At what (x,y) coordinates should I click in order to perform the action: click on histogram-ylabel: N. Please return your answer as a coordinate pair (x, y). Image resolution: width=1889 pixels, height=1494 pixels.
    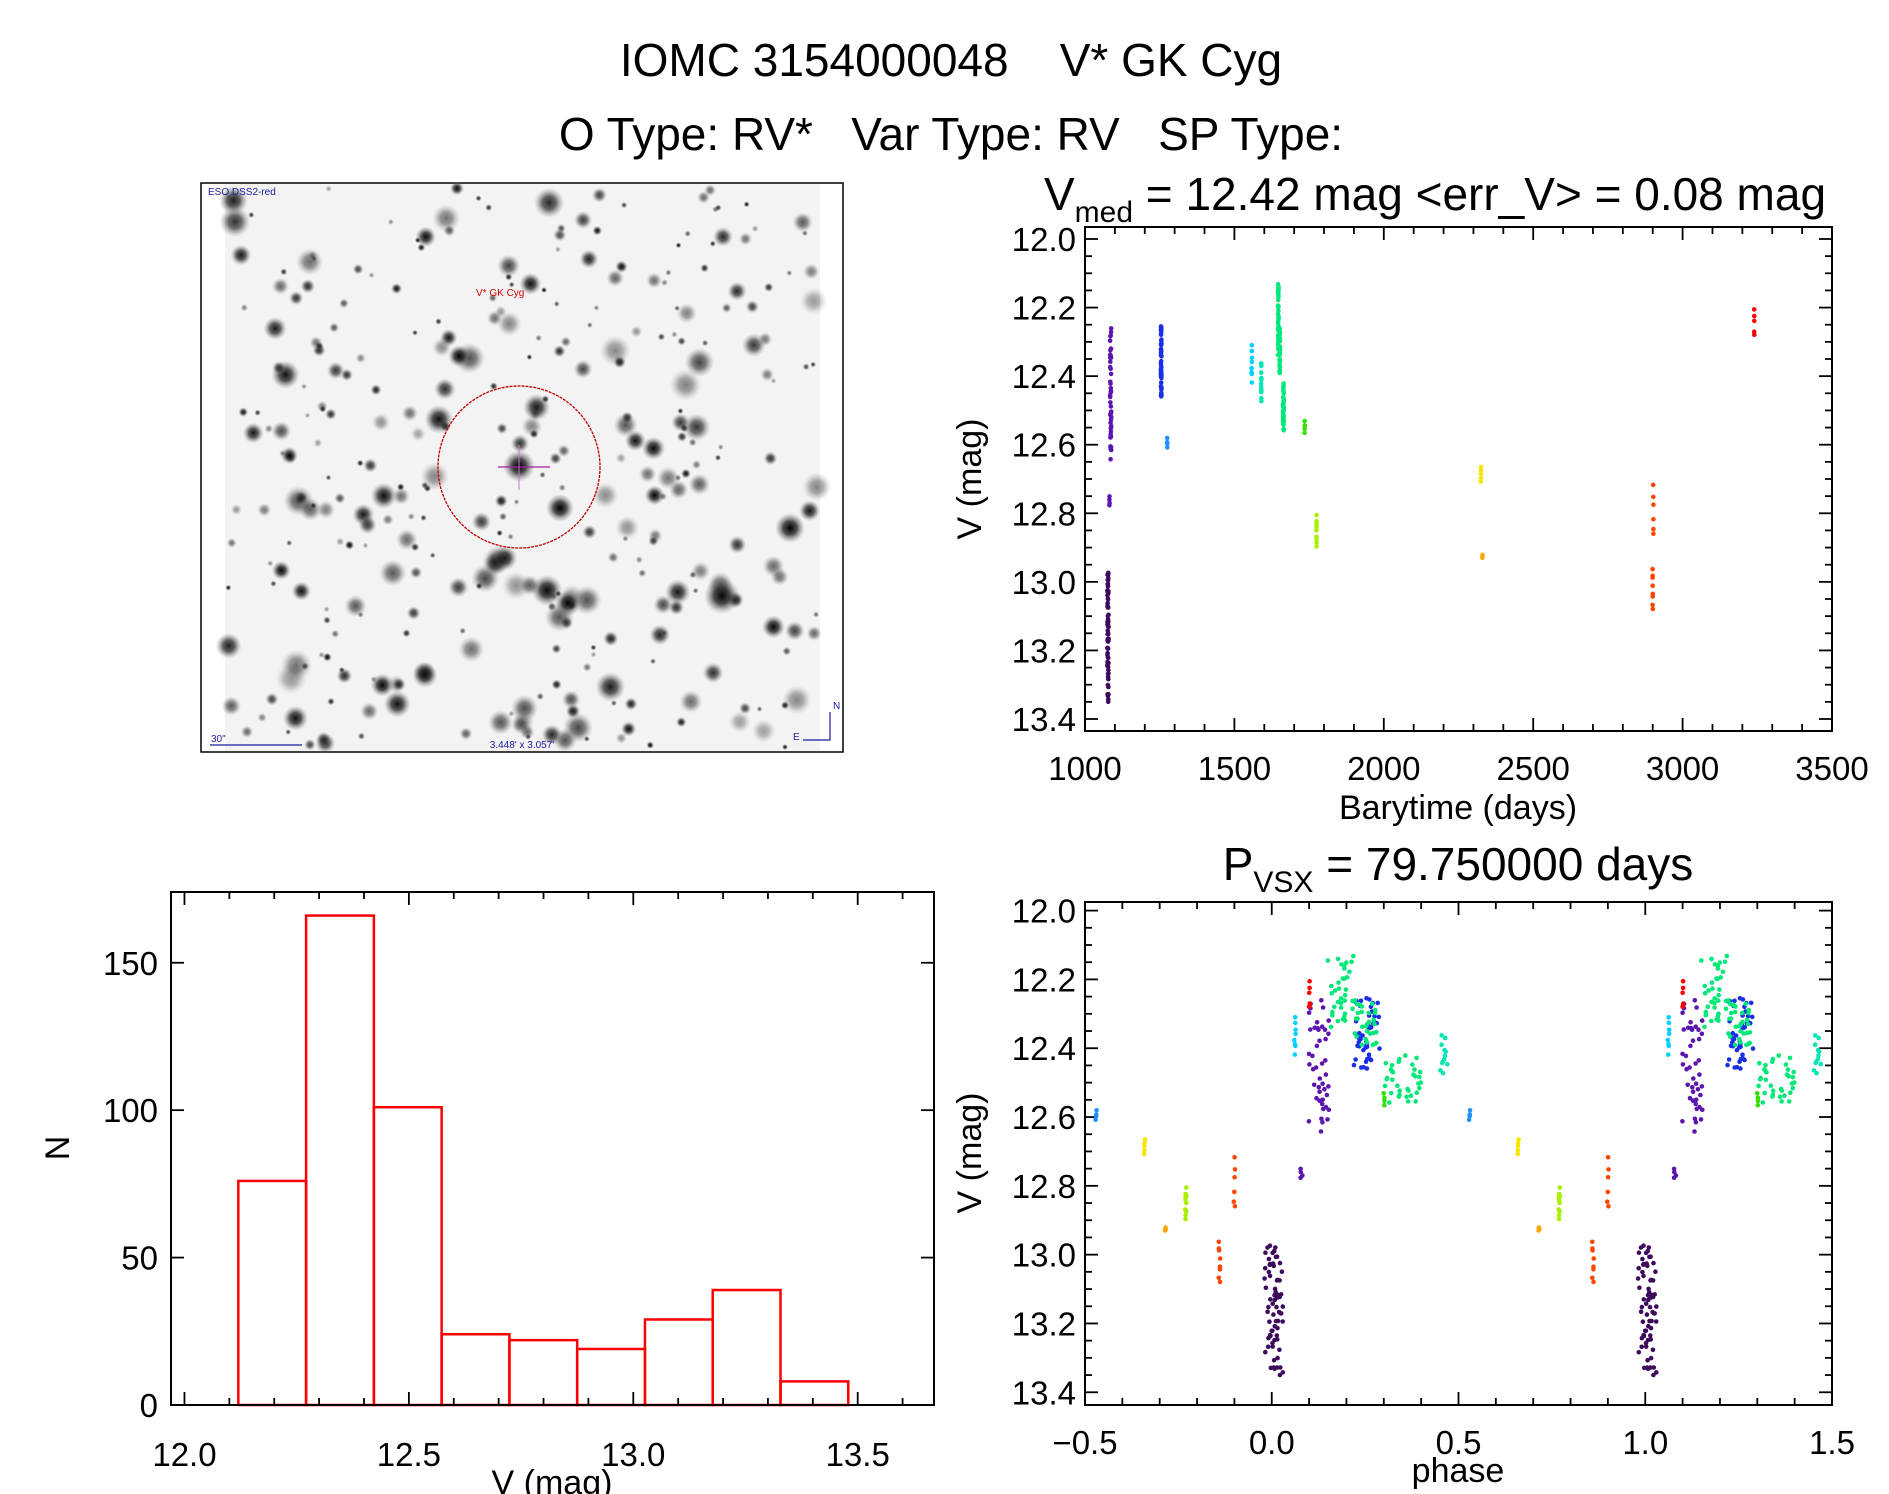
    Looking at the image, I should click on (58, 1148).